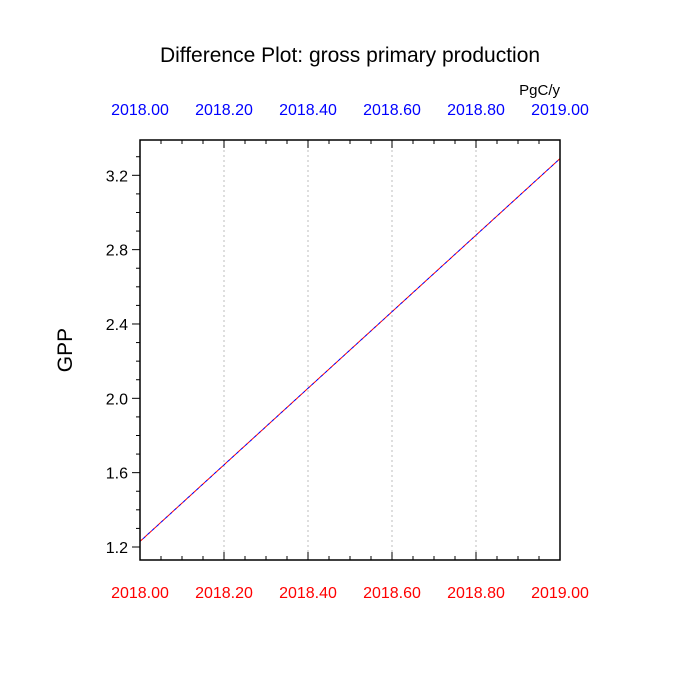 The height and width of the screenshot is (700, 700). I want to click on x-tick-label-bottom: 2018.40, so click(308, 593).